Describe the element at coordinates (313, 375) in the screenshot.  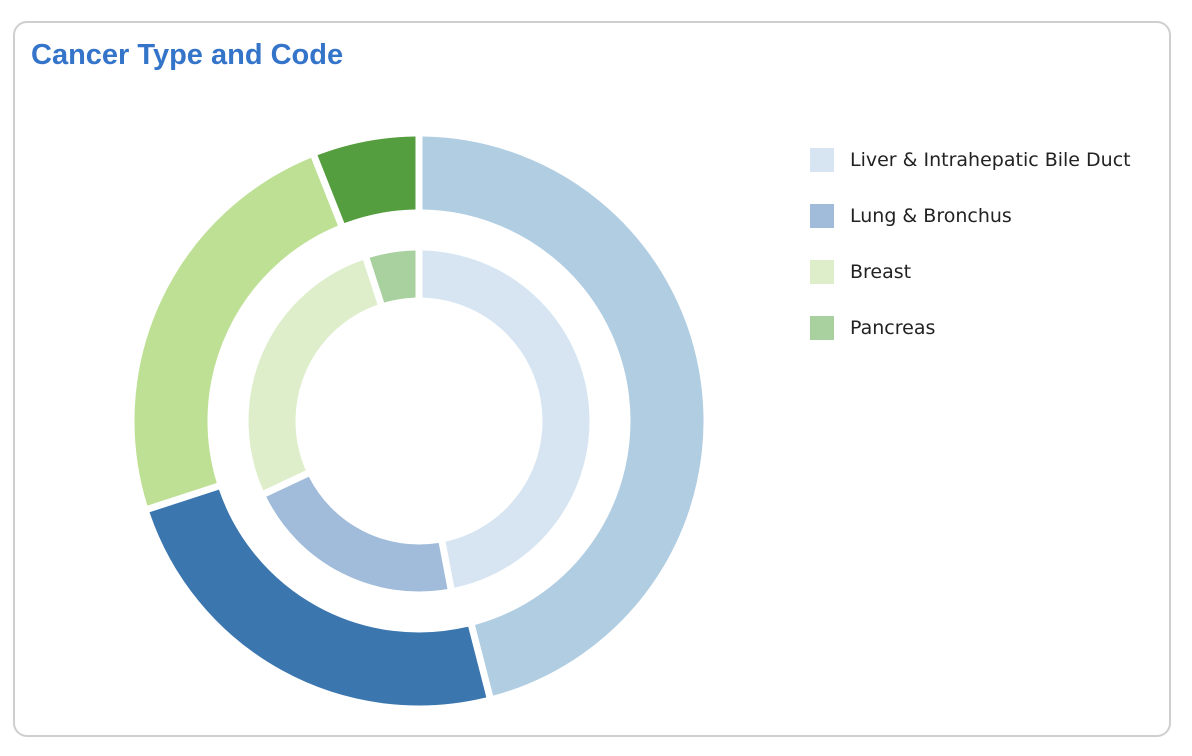
I see `inner-slice-breast` at that location.